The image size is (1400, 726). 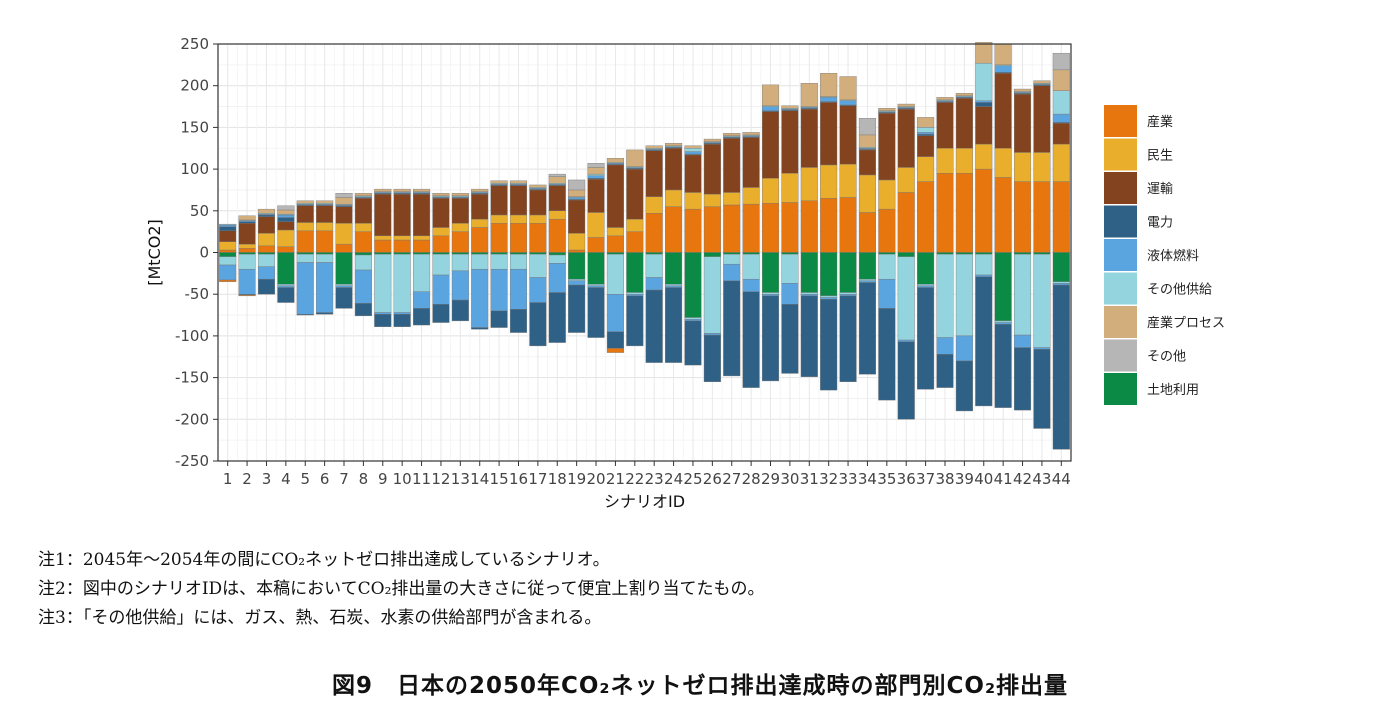 What do you see at coordinates (789, 479) in the screenshot?
I see `x-tick-label: 30` at bounding box center [789, 479].